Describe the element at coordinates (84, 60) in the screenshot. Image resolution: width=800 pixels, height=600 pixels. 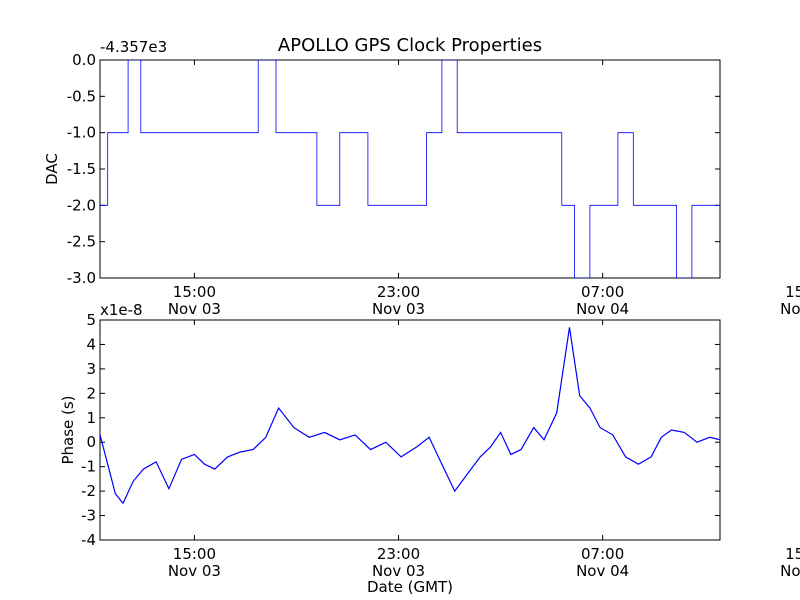
I see `y-tick-label: 0.0` at that location.